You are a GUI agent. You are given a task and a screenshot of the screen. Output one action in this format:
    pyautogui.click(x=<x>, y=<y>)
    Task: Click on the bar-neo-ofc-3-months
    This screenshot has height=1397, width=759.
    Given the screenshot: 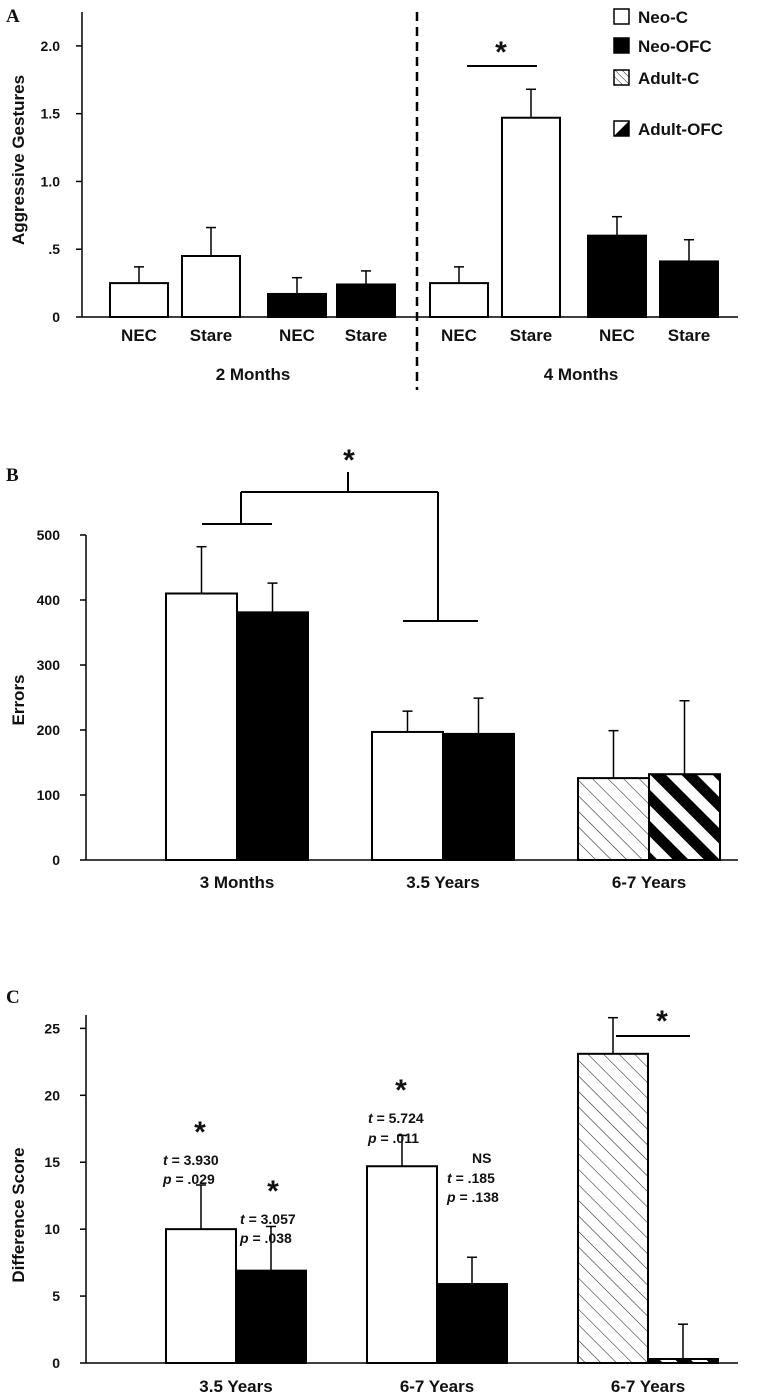 What is the action you would take?
    pyautogui.click(x=272, y=736)
    